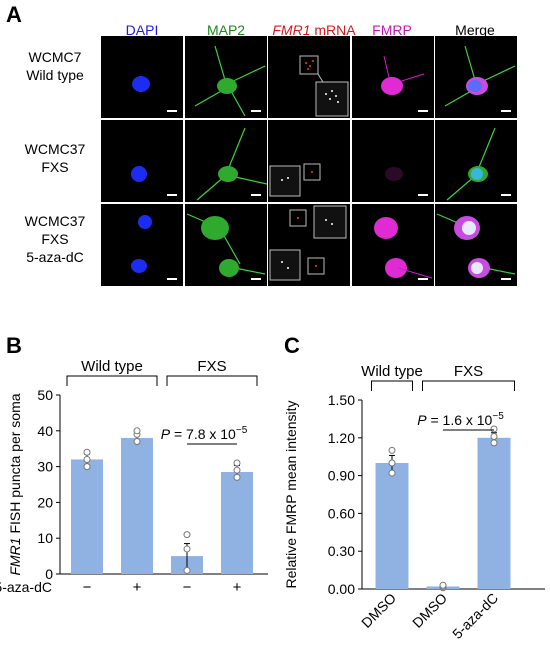  Describe the element at coordinates (45, 467) in the screenshot. I see `y-tick-label: 30` at that location.